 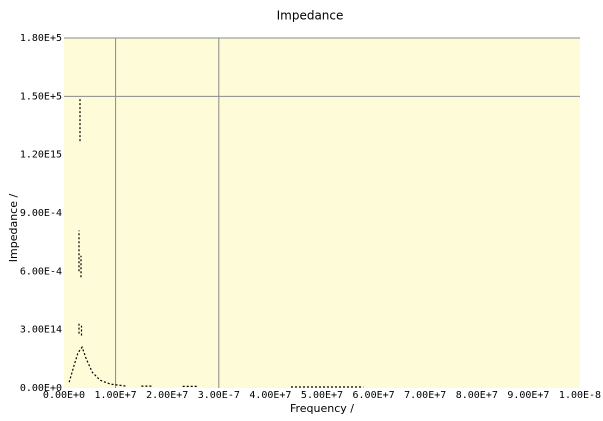 What do you see at coordinates (41, 388) in the screenshot?
I see `y-tick-label: 0.00E+0` at bounding box center [41, 388].